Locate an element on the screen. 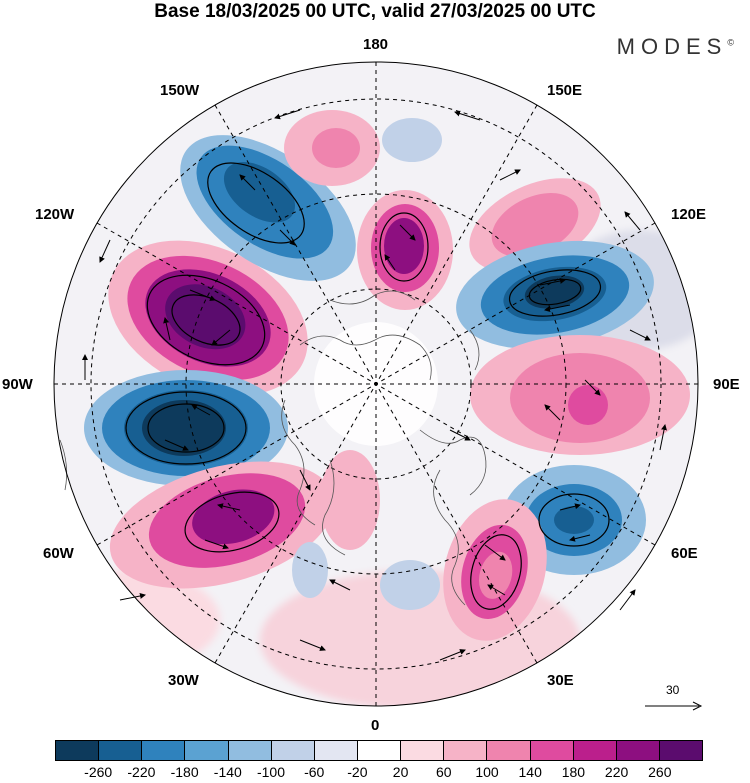 Image resolution: width=750 pixels, height=783 pixels. lon-label-150e: 150E is located at coordinates (565, 90).